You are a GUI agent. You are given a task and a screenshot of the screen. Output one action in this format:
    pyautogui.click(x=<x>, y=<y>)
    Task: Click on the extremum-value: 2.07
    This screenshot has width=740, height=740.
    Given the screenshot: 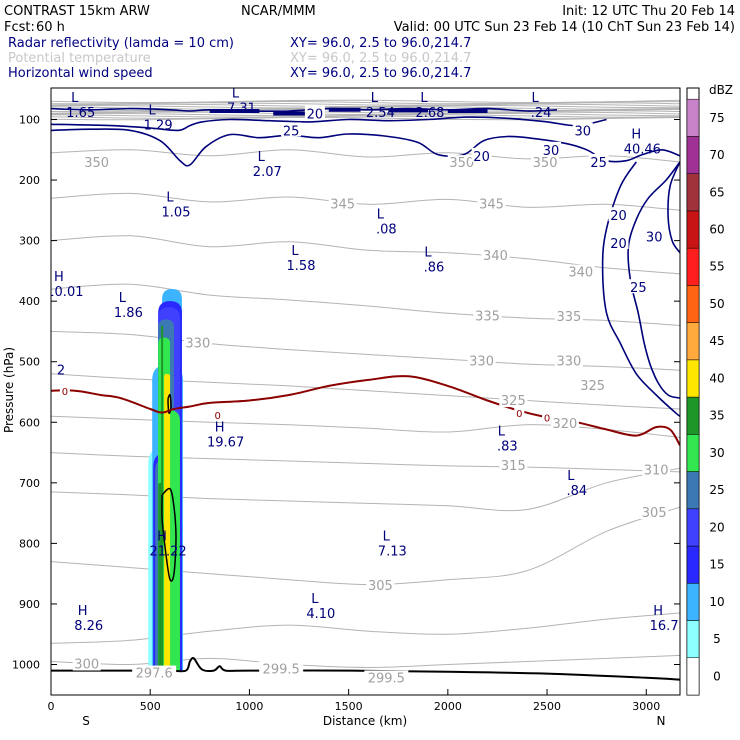 What is the action you would take?
    pyautogui.click(x=267, y=172)
    